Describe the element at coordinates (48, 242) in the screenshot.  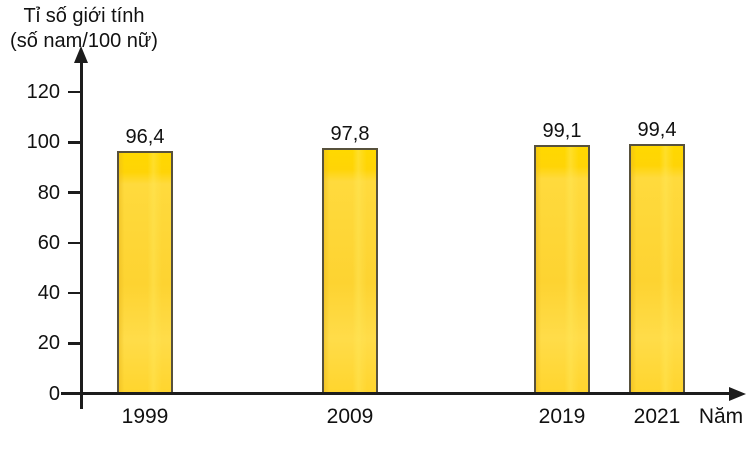
I see `y-tick-label-60: 60` at that location.